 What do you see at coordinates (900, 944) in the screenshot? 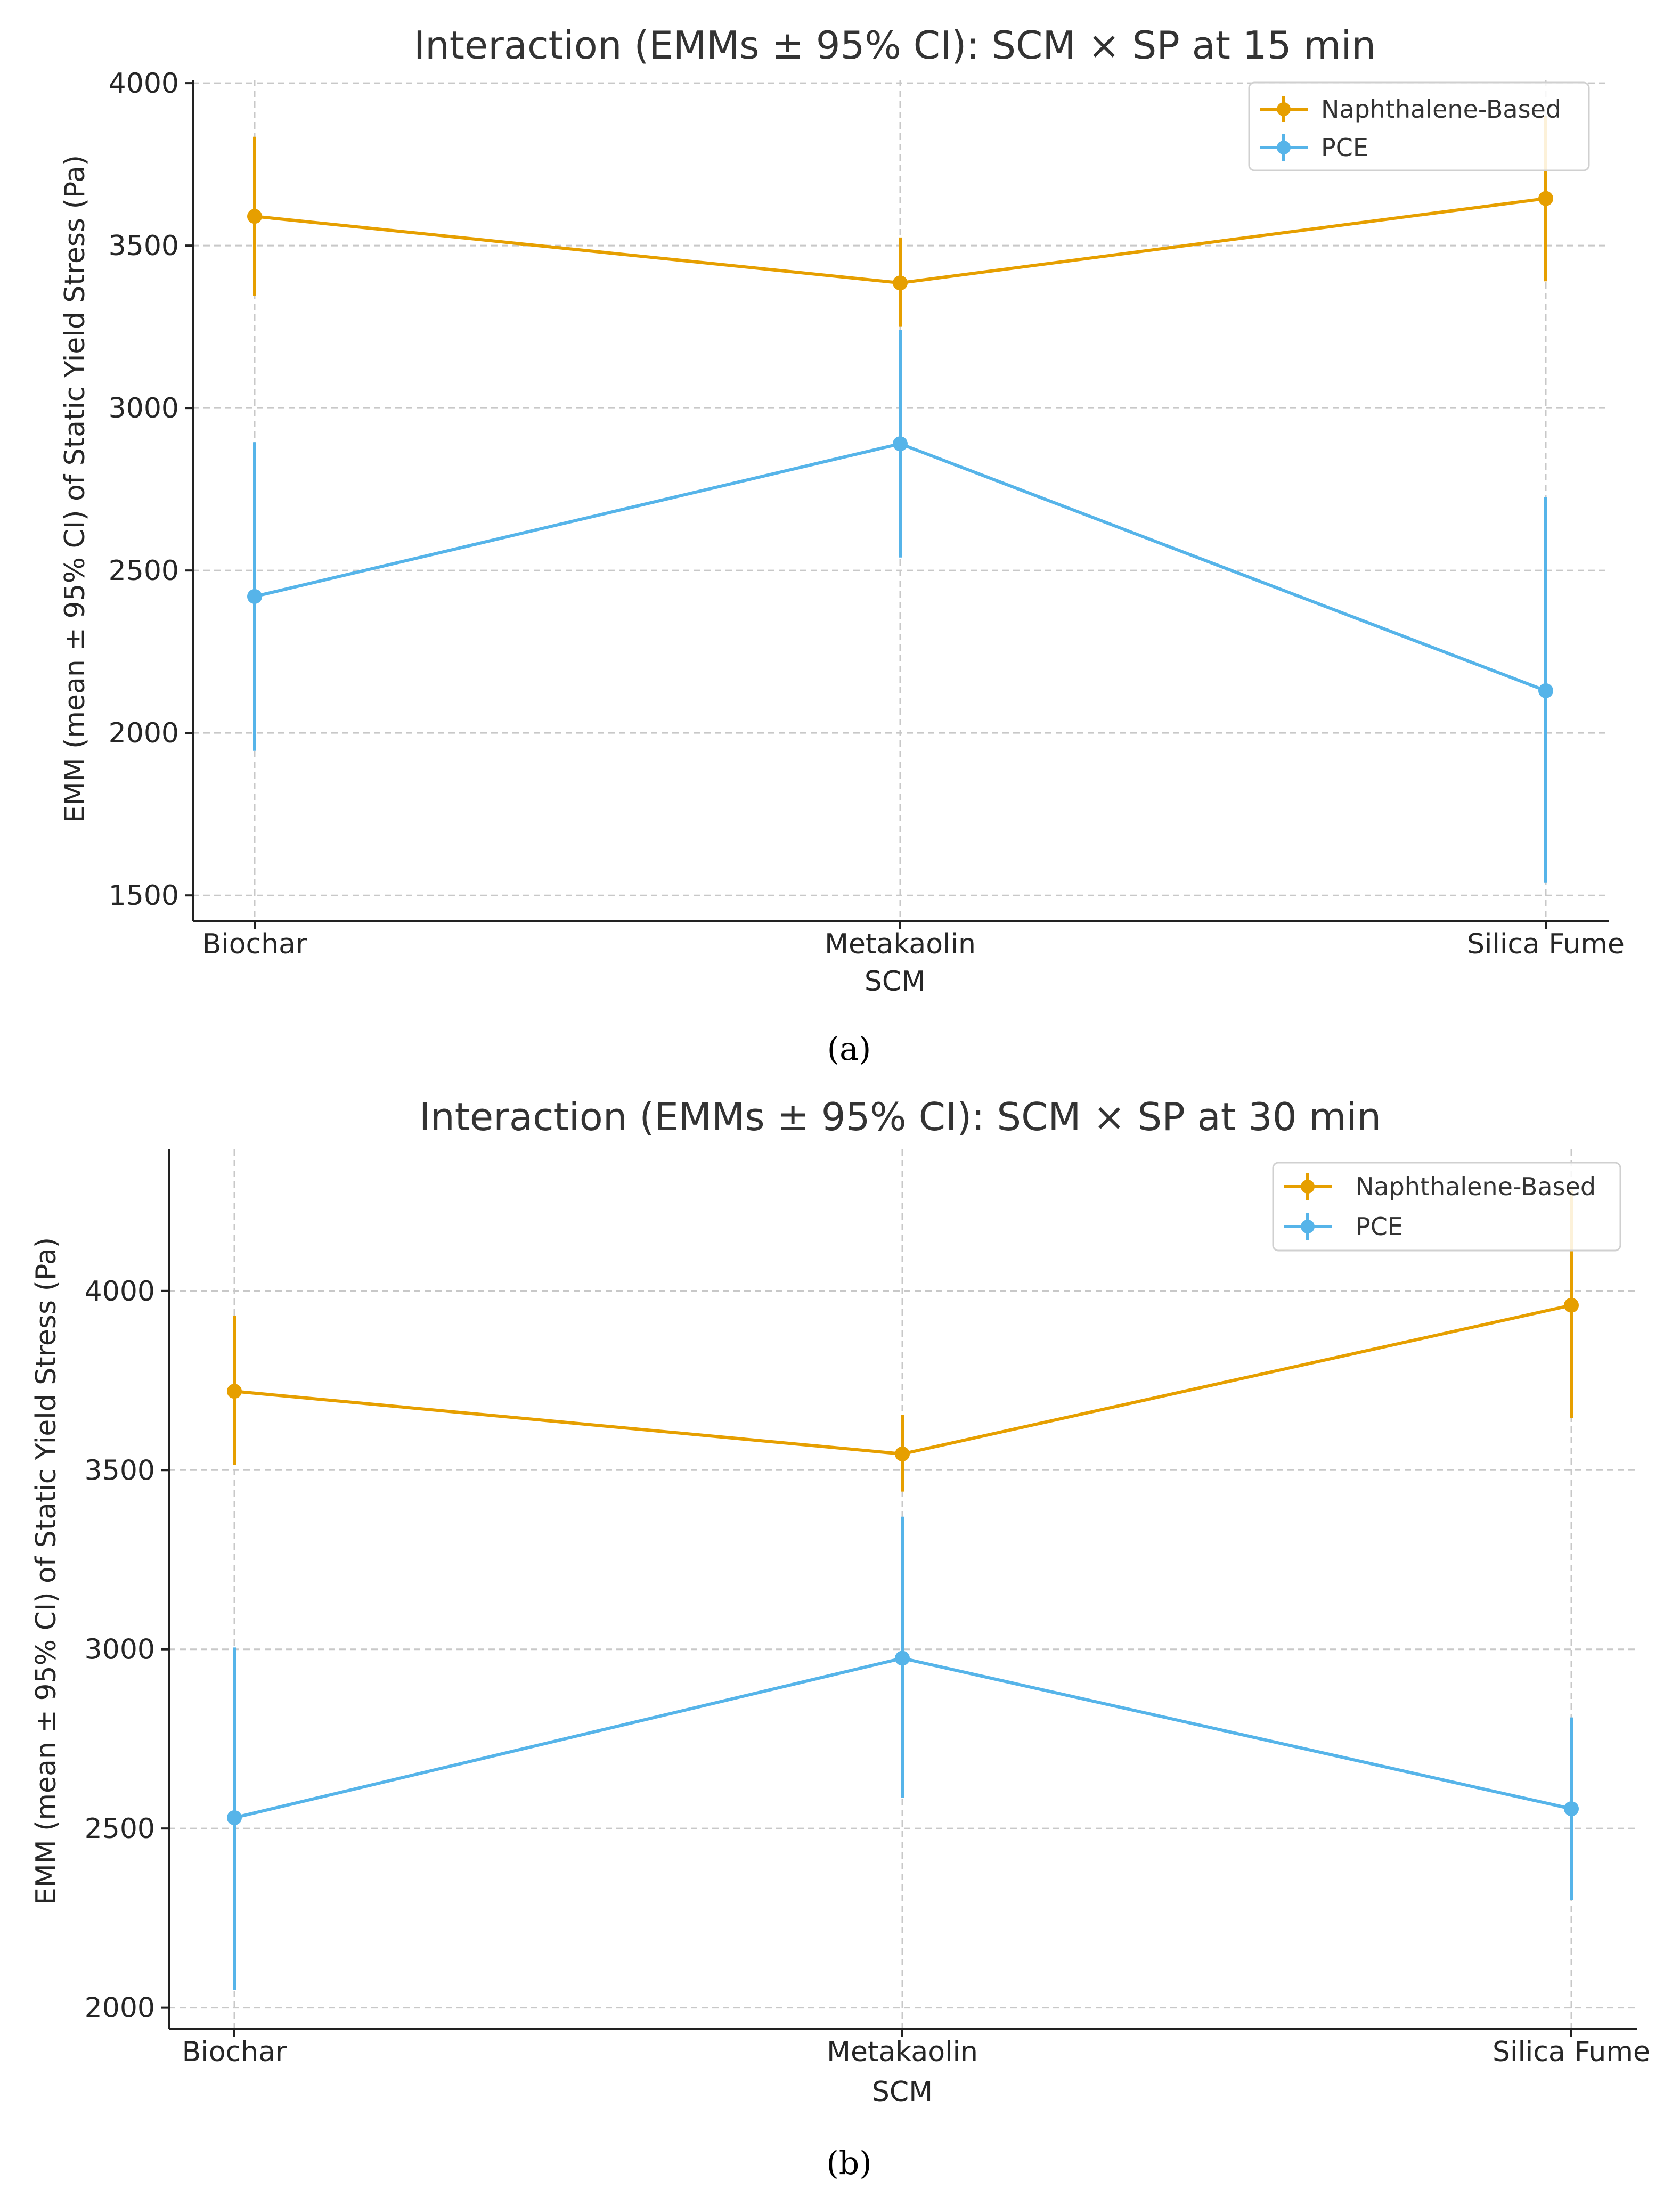
I see `panel-a-x-tick-label-1: Metakaolin` at bounding box center [900, 944].